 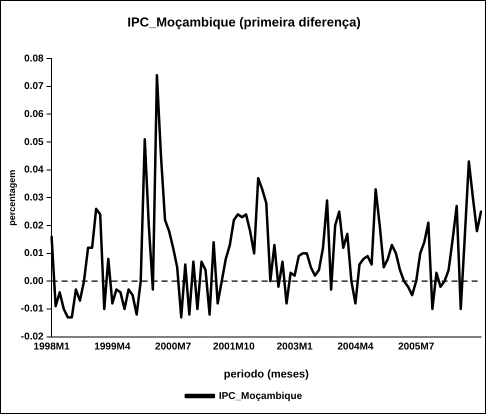 What do you see at coordinates (34, 198) in the screenshot?
I see `y-tick-label: 0.03` at bounding box center [34, 198].